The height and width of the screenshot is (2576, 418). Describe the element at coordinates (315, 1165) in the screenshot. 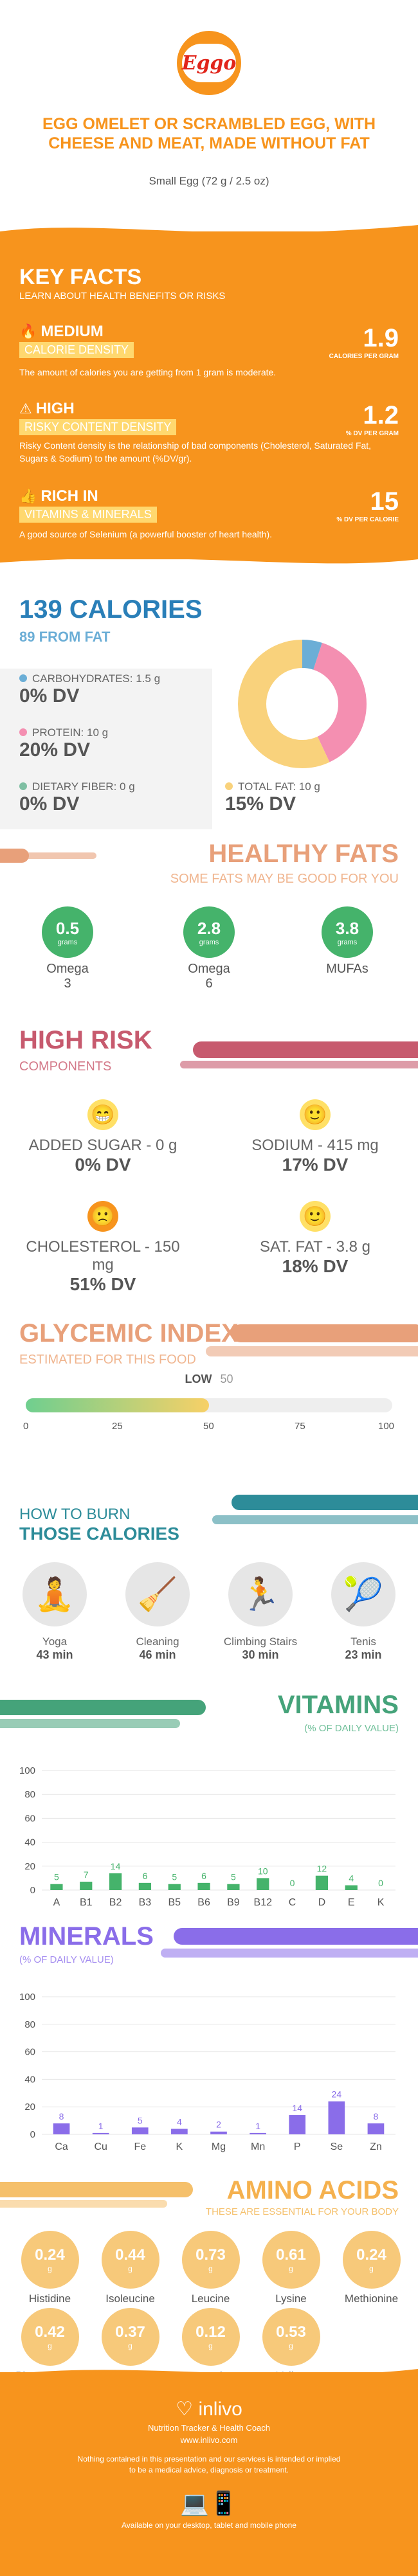

I see `risk-dv: 17% DV` at that location.